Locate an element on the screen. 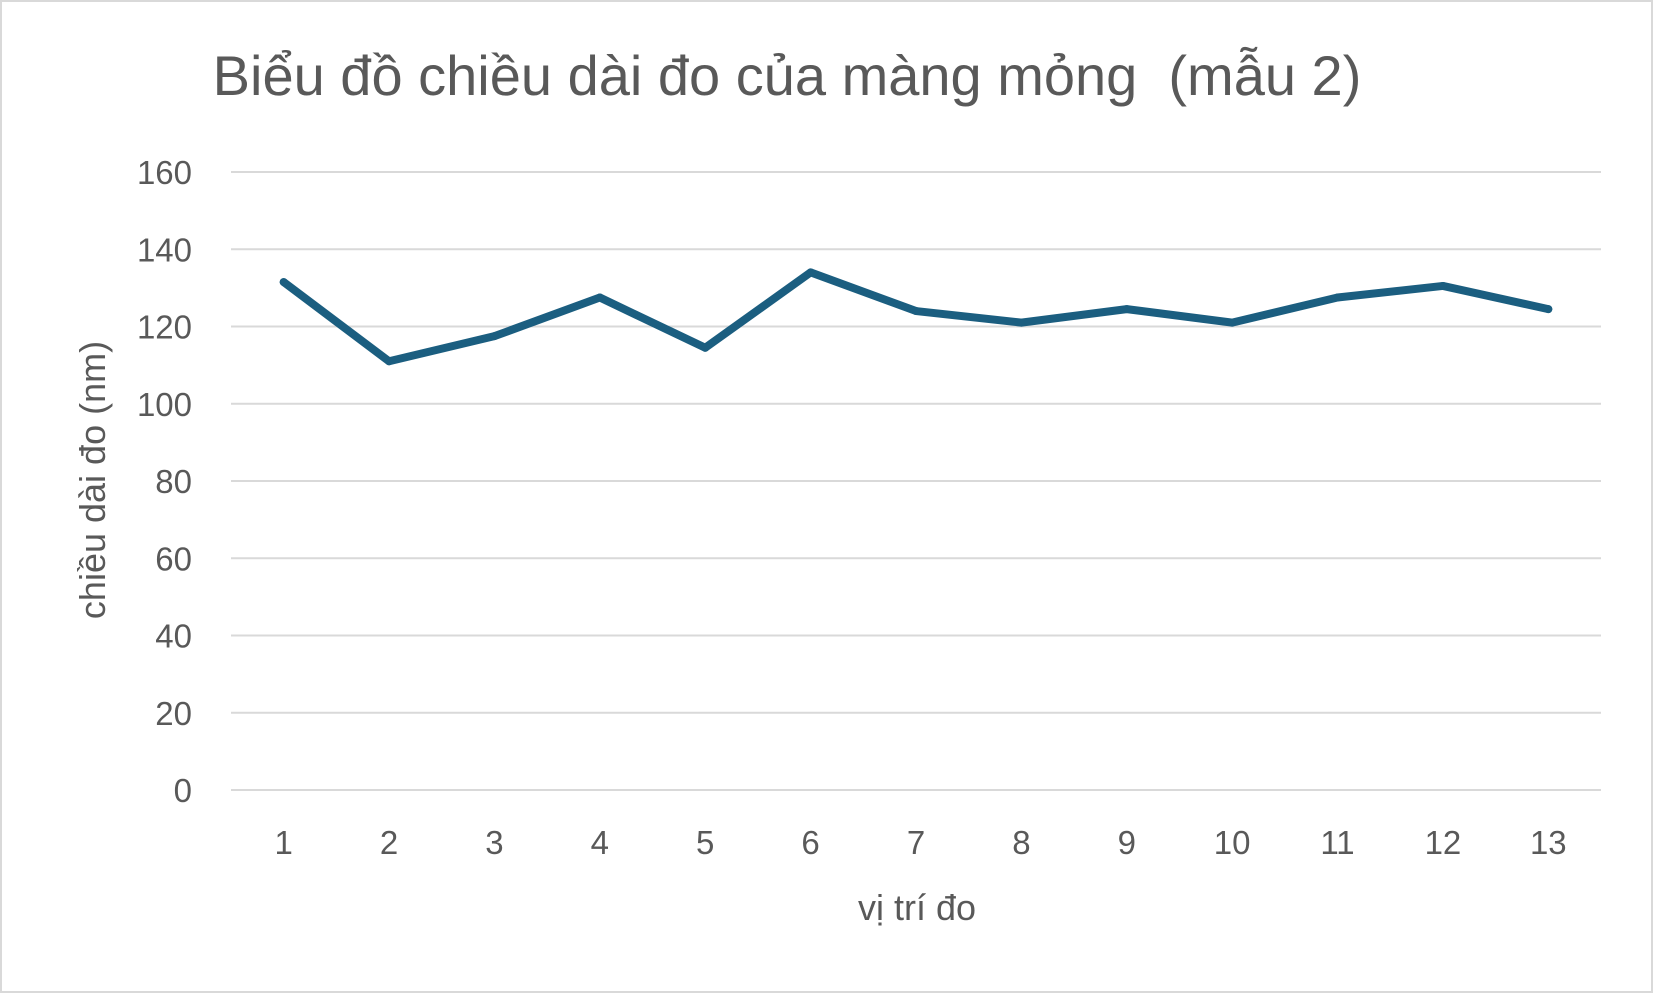  x-tick-label: 9 is located at coordinates (1127, 842).